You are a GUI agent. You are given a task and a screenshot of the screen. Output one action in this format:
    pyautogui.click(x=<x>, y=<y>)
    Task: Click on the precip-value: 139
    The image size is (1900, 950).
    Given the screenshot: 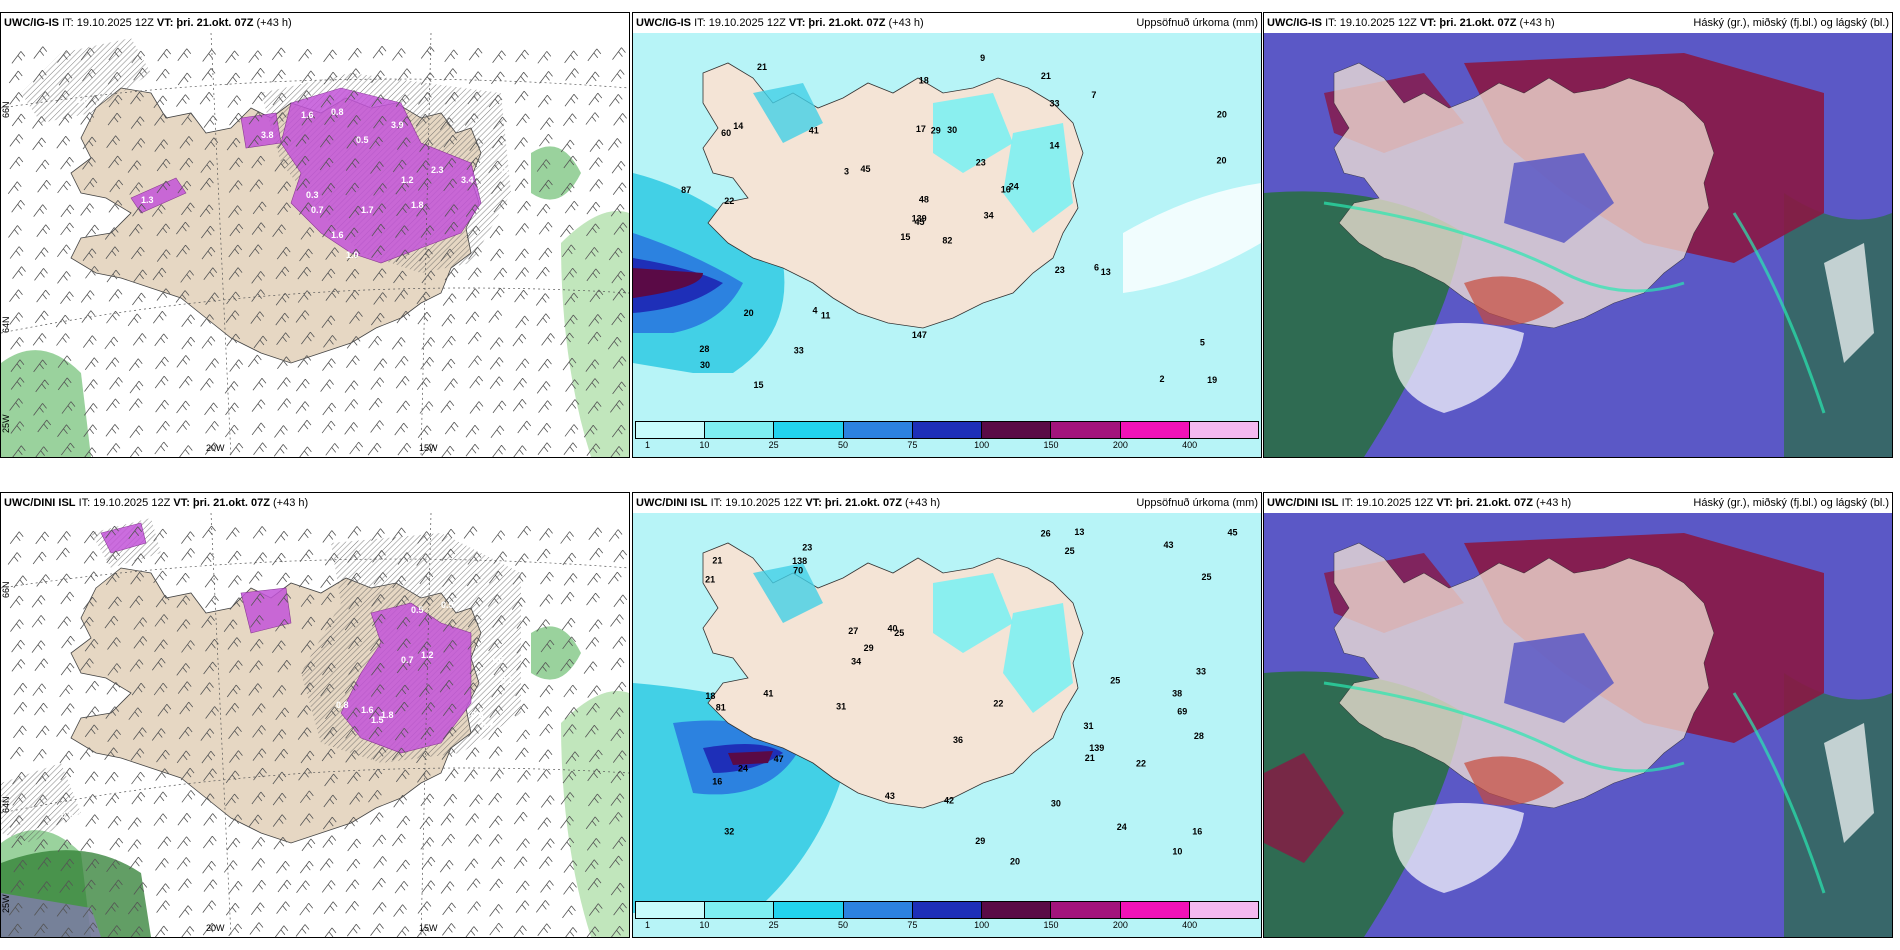 What is the action you would take?
    pyautogui.click(x=1096, y=748)
    